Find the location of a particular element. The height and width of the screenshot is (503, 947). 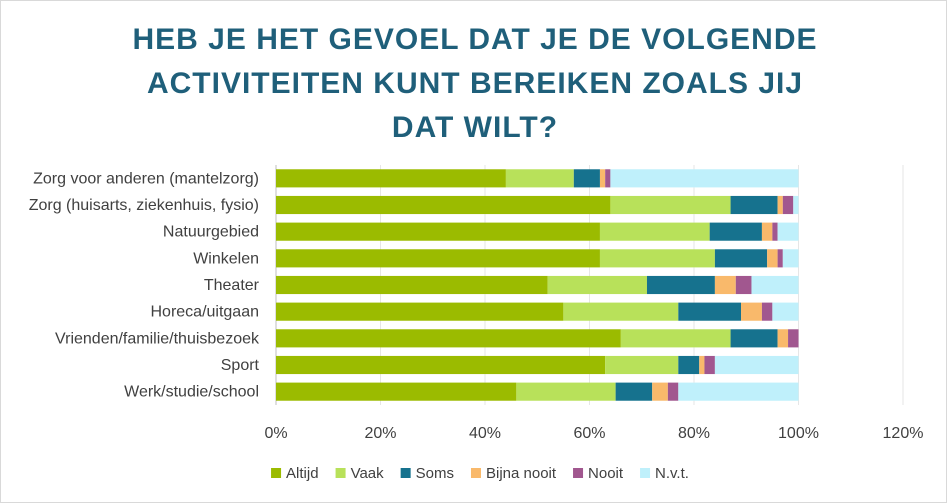

legend-label: Altijd is located at coordinates (302, 473).